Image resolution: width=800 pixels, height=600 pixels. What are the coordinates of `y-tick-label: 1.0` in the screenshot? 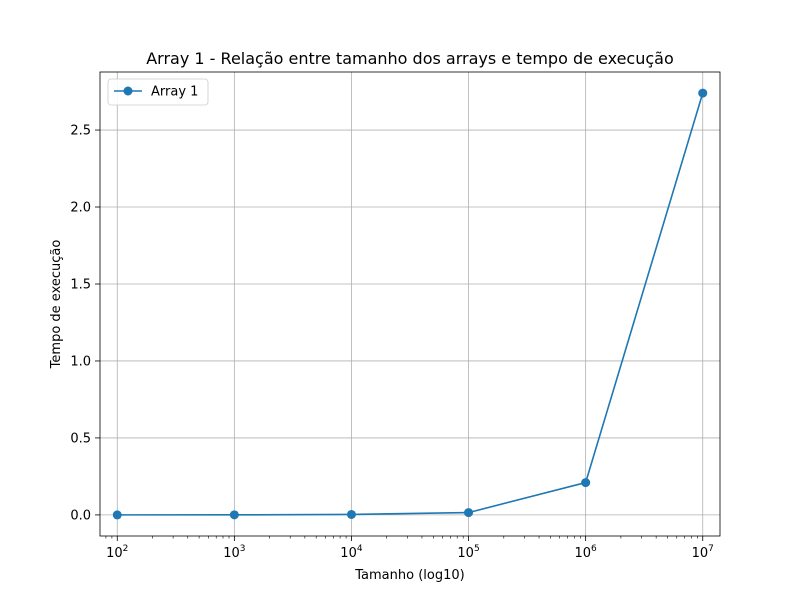 It's located at (80, 361).